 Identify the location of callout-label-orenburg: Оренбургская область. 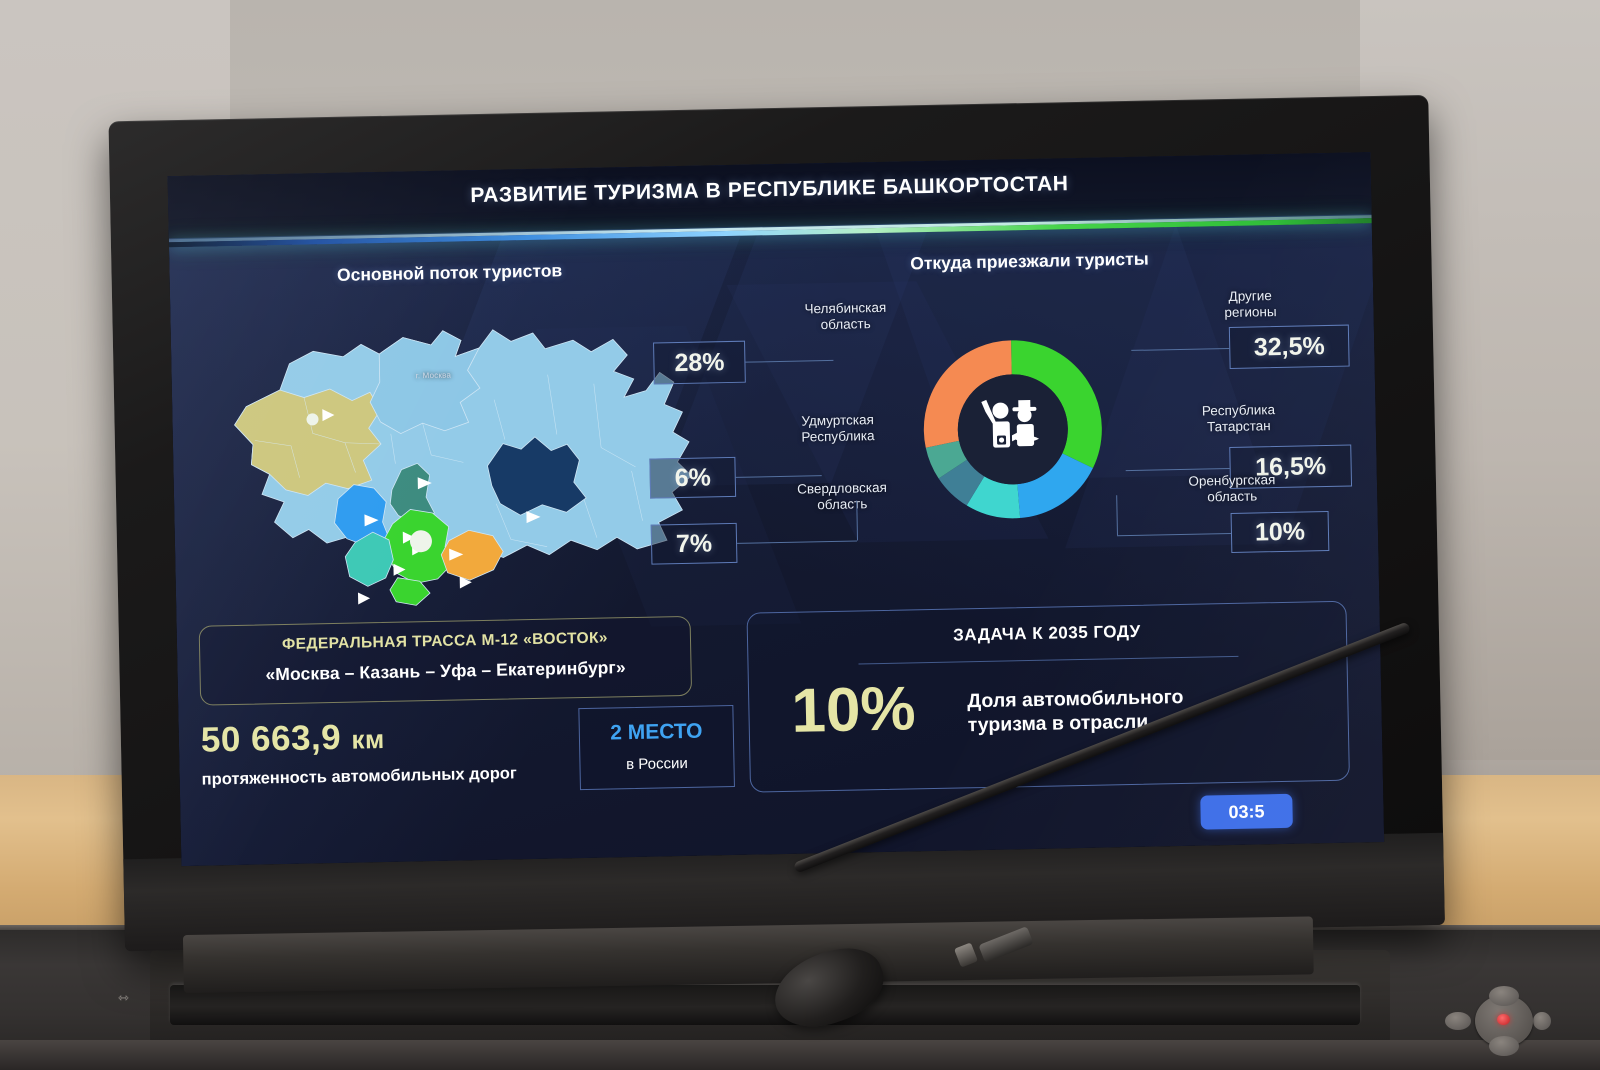
(1232, 488).